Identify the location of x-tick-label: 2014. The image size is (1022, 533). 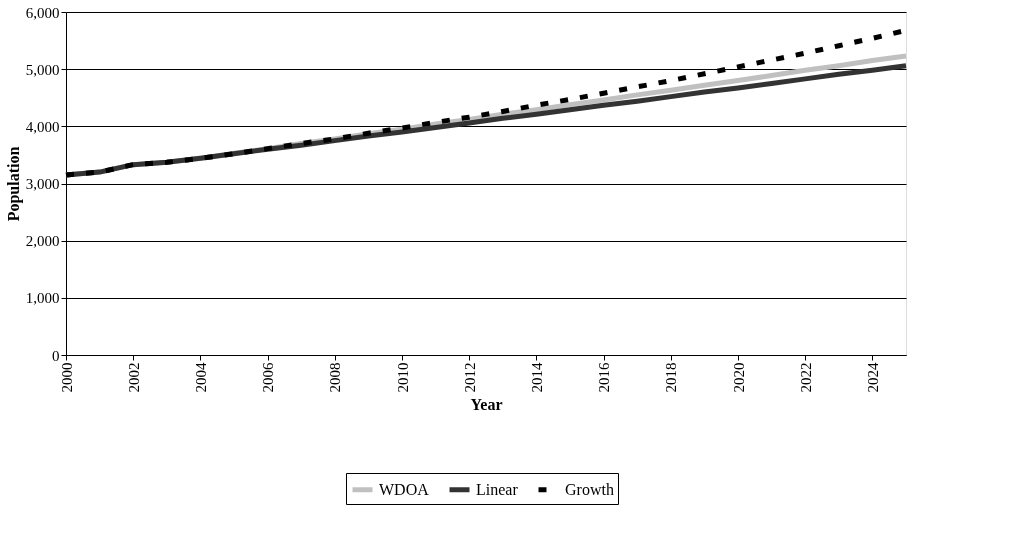
(536, 377).